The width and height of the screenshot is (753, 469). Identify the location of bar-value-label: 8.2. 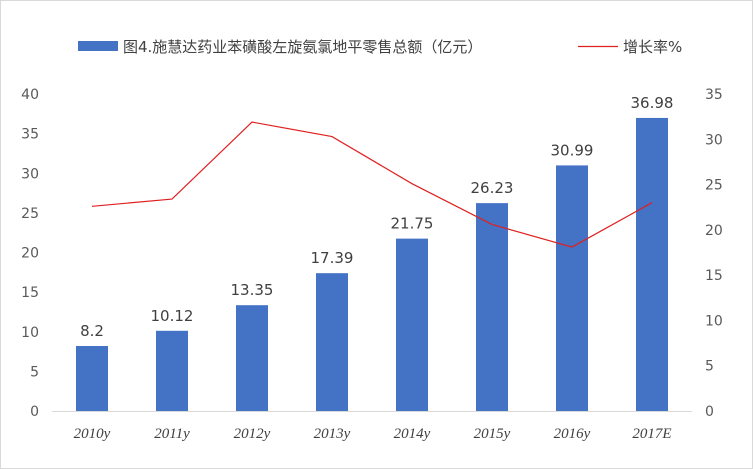
(92, 331).